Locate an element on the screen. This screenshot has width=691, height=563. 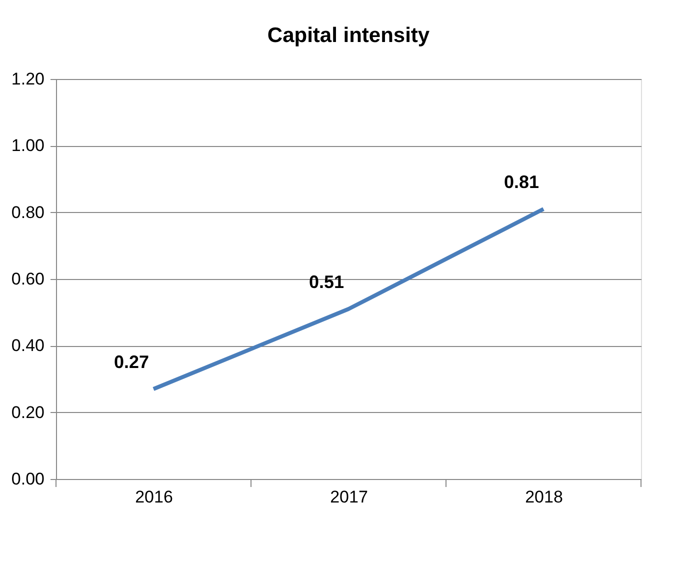
x-tick-label: 2018 is located at coordinates (544, 497).